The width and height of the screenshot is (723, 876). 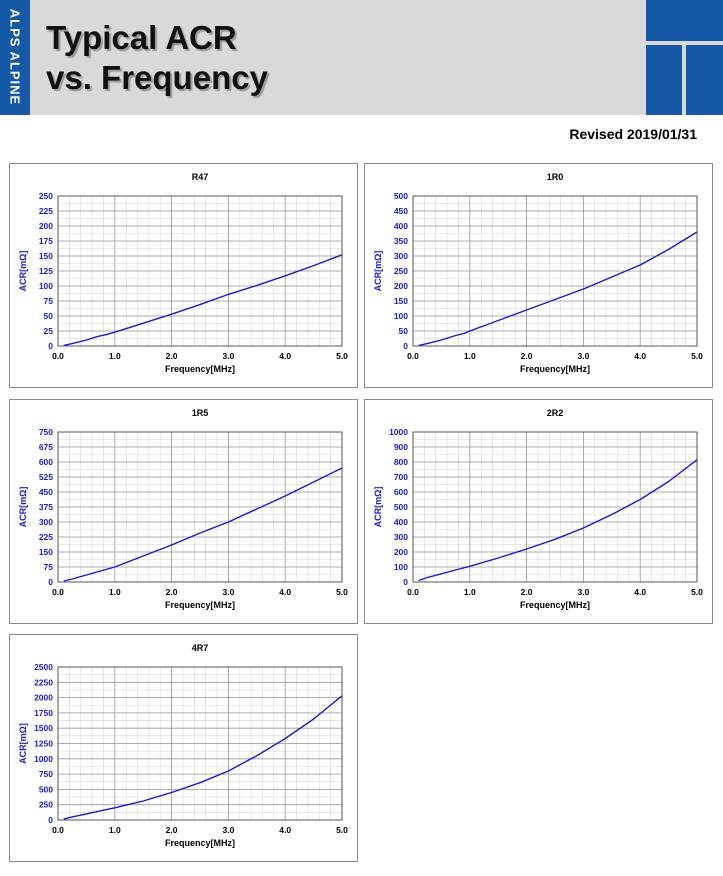 I want to click on y-tick-label: 1000, so click(x=398, y=432).